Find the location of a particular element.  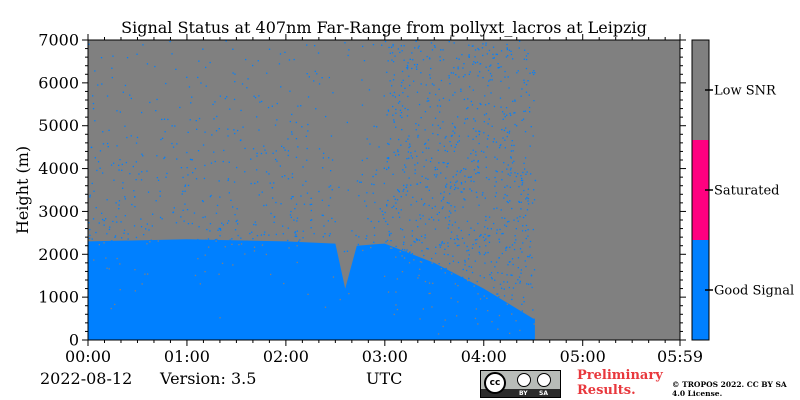

x-tick-label: 05:59 is located at coordinates (680, 356).